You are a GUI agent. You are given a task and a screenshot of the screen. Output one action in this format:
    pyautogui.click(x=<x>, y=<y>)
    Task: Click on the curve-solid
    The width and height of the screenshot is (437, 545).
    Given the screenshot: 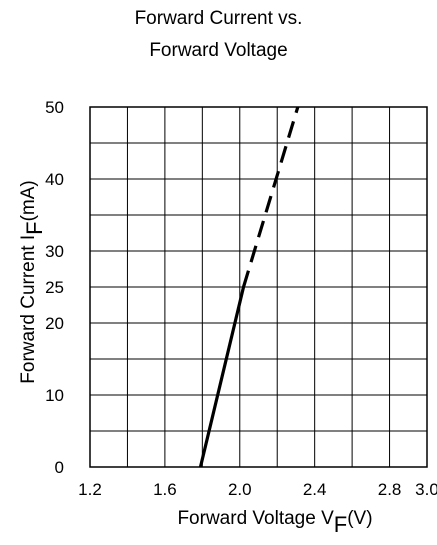 What is the action you would take?
    pyautogui.click(x=222, y=377)
    